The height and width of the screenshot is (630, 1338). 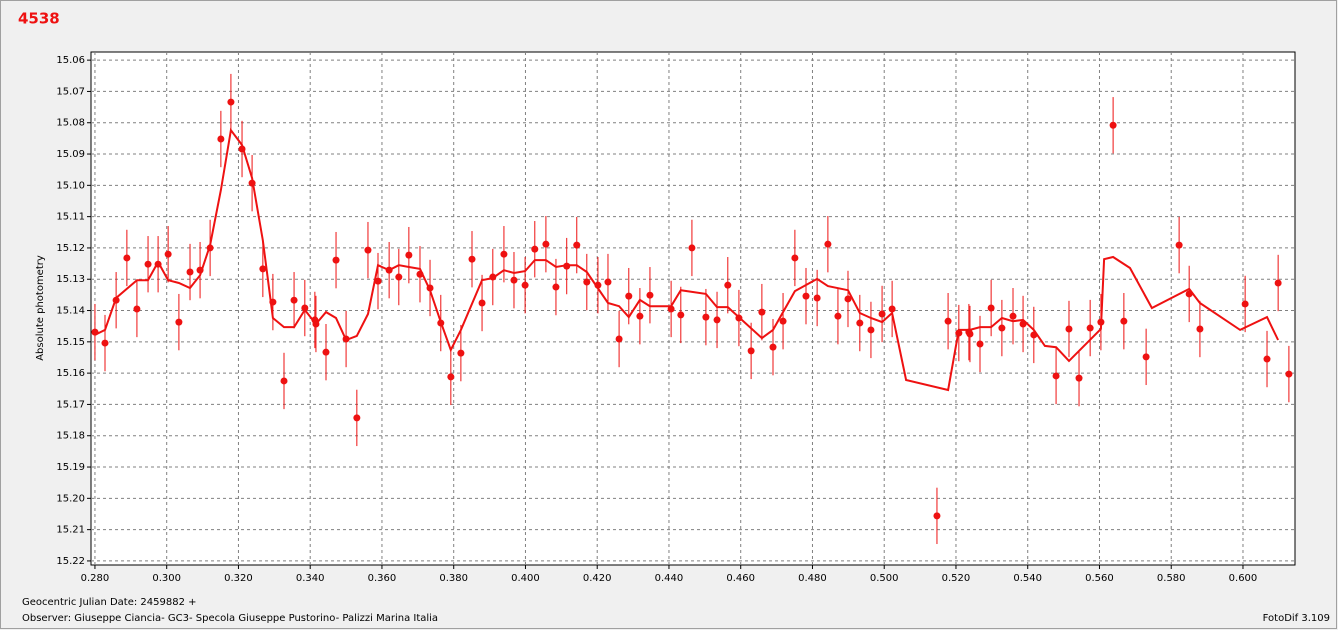 I want to click on y-tick-label: 15.07, so click(x=70, y=91).